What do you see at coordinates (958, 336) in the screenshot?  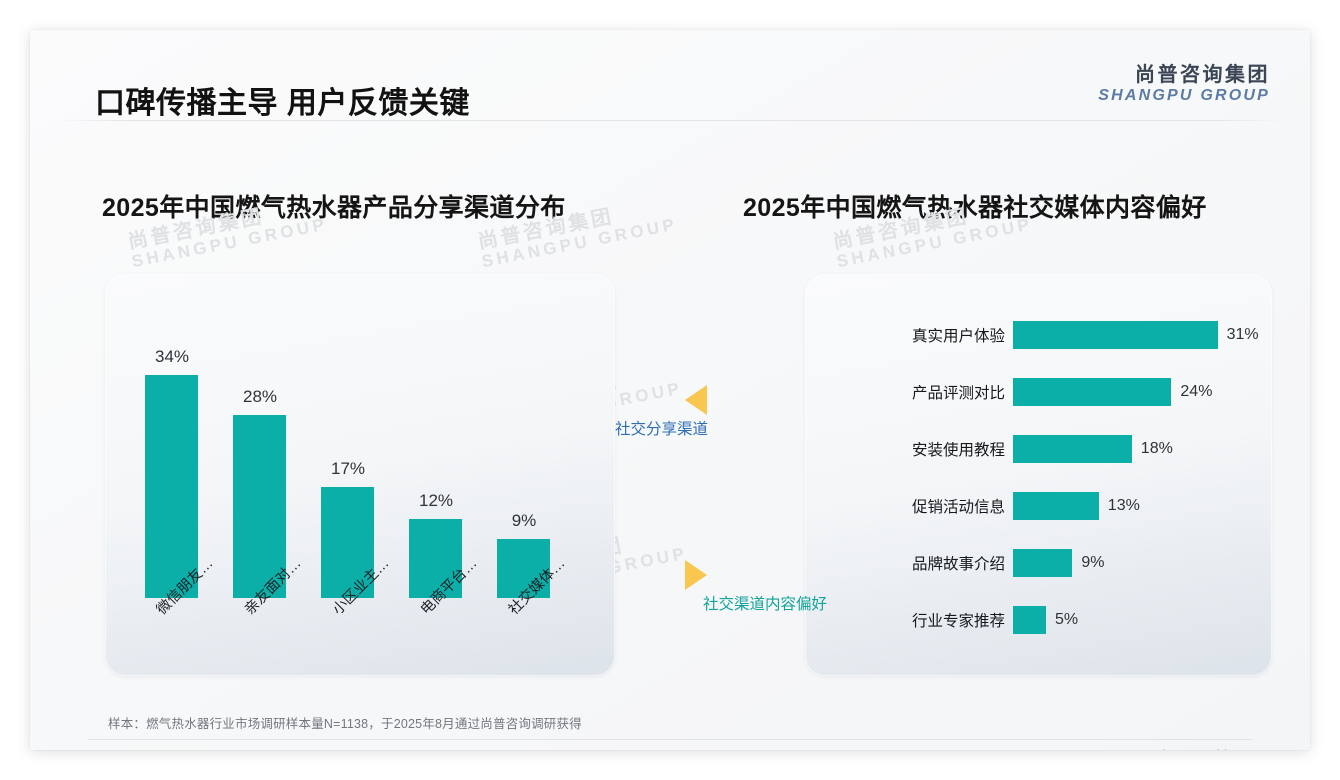 I see `bar-category-label: 真实用户体验` at bounding box center [958, 336].